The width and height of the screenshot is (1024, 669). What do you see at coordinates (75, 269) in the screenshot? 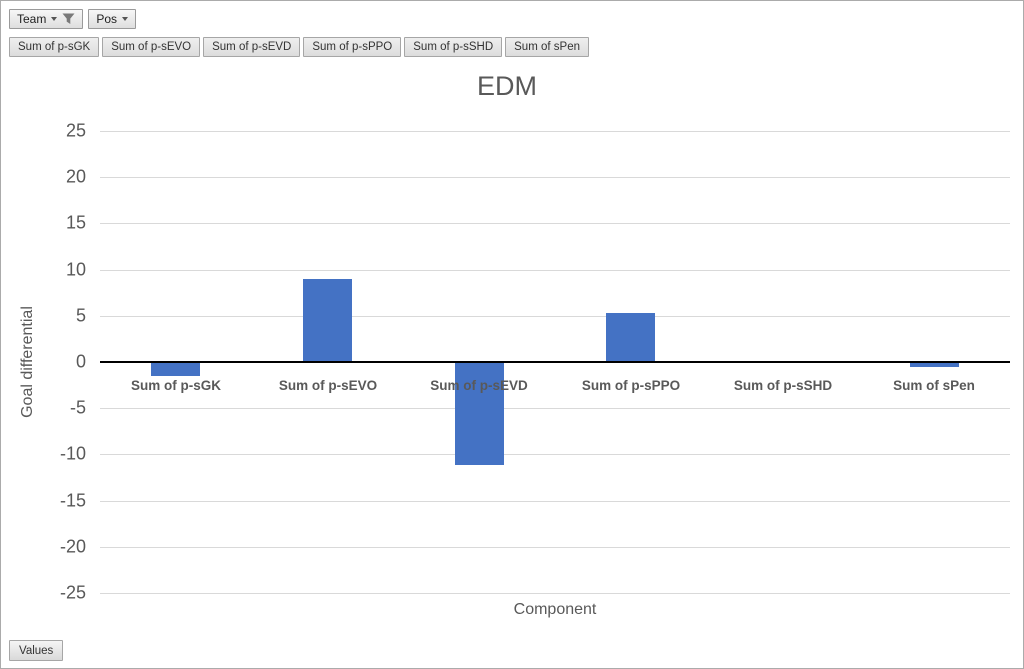
I see `y-tick-label: 10` at bounding box center [75, 269].